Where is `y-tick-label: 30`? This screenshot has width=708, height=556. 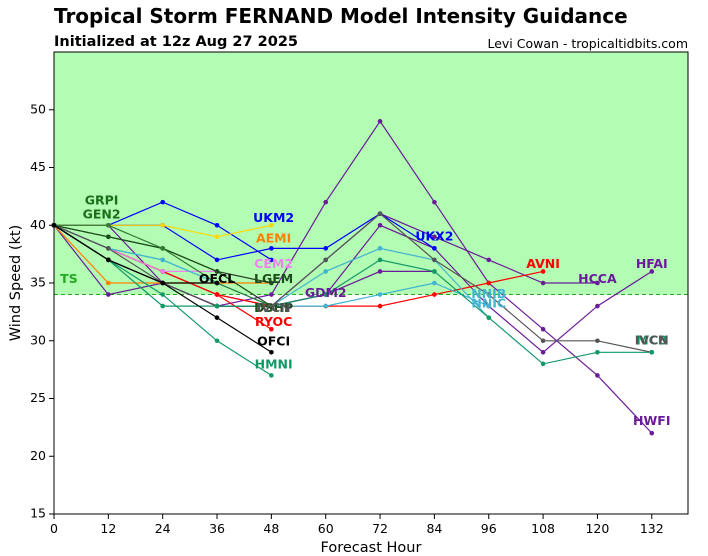
y-tick-label: 30 is located at coordinates (38, 339).